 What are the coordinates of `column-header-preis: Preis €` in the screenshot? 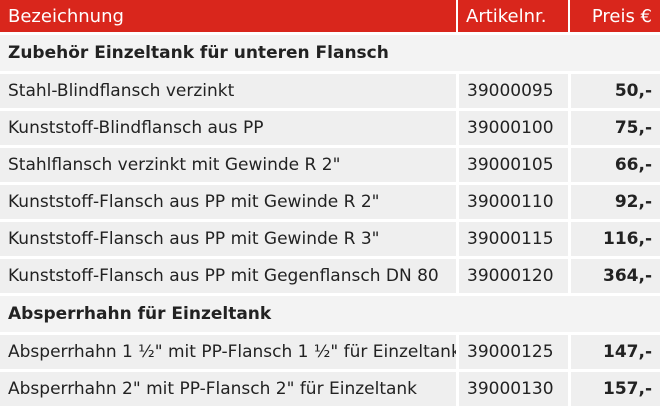 It's located at (614, 16).